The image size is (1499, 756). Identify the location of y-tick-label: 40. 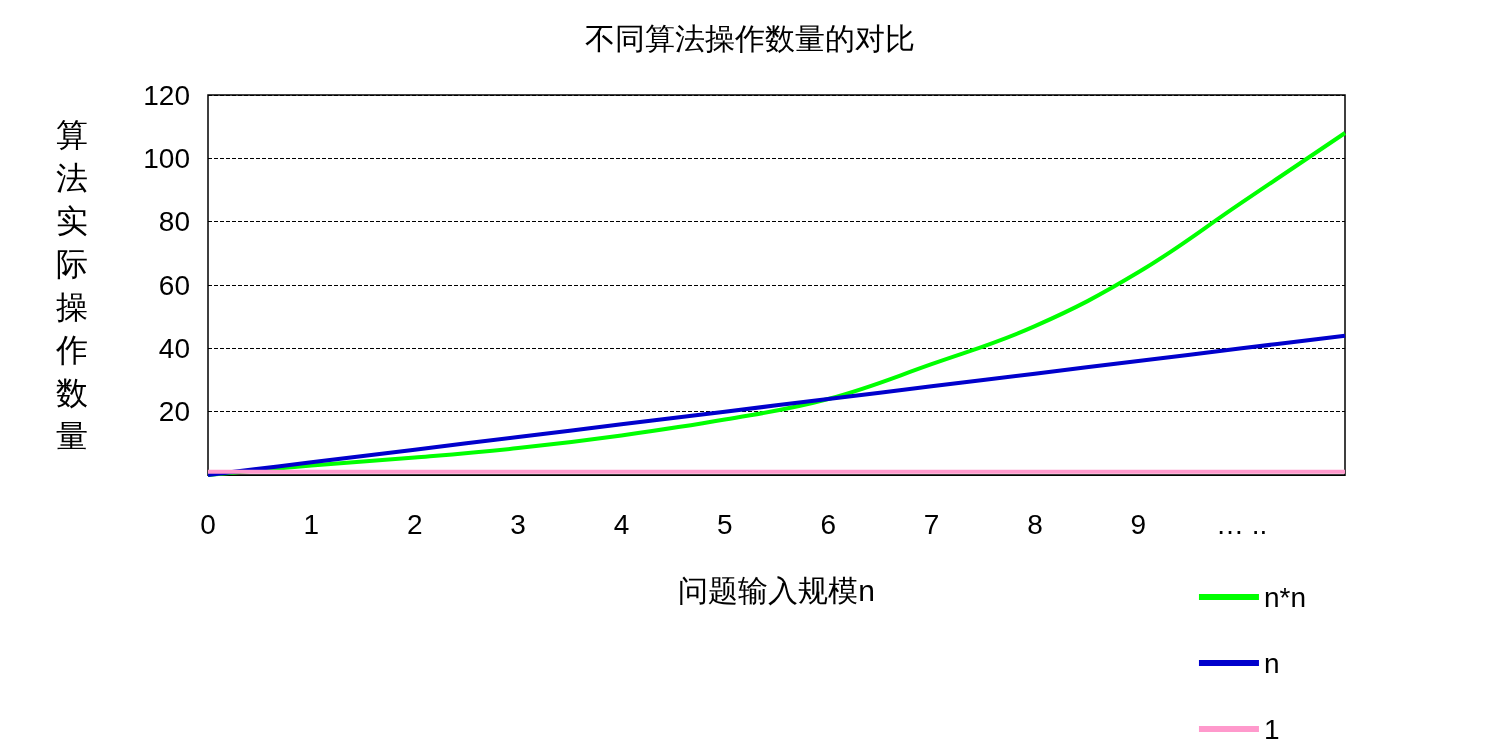
(174, 348).